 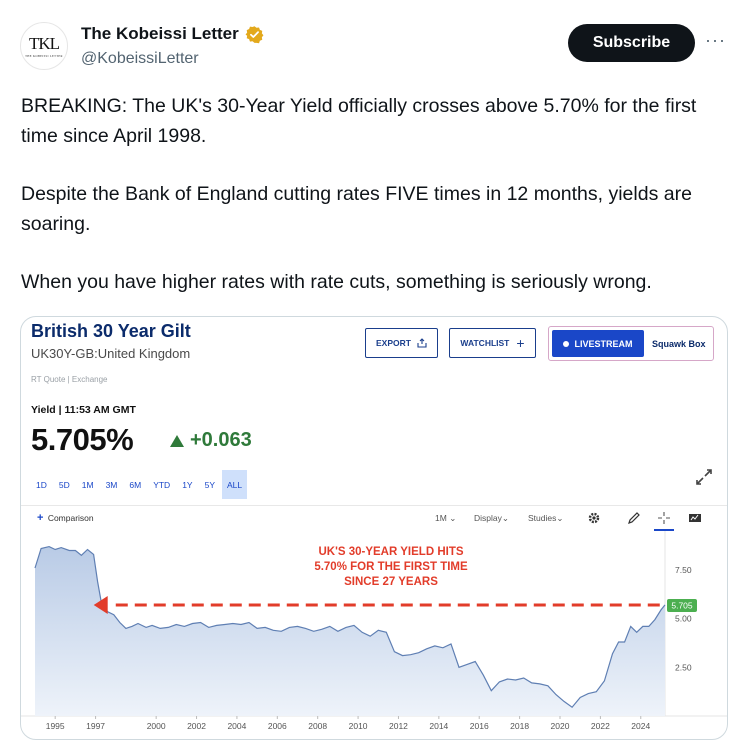 I want to click on livestream-group: LIVESTREAM Squawk Box, so click(x=631, y=343).